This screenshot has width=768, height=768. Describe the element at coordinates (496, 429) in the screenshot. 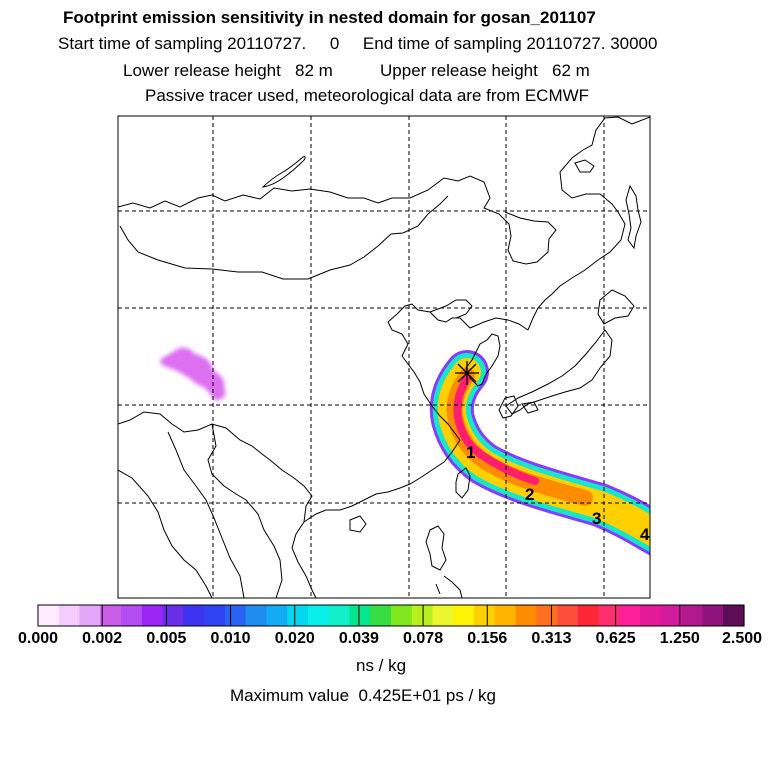

I see `plume-core` at that location.